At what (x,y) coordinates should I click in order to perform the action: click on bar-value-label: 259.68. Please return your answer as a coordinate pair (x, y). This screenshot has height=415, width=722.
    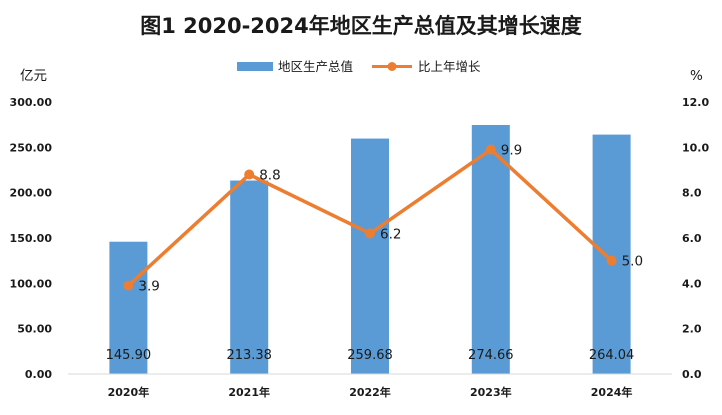
    Looking at the image, I should click on (370, 355).